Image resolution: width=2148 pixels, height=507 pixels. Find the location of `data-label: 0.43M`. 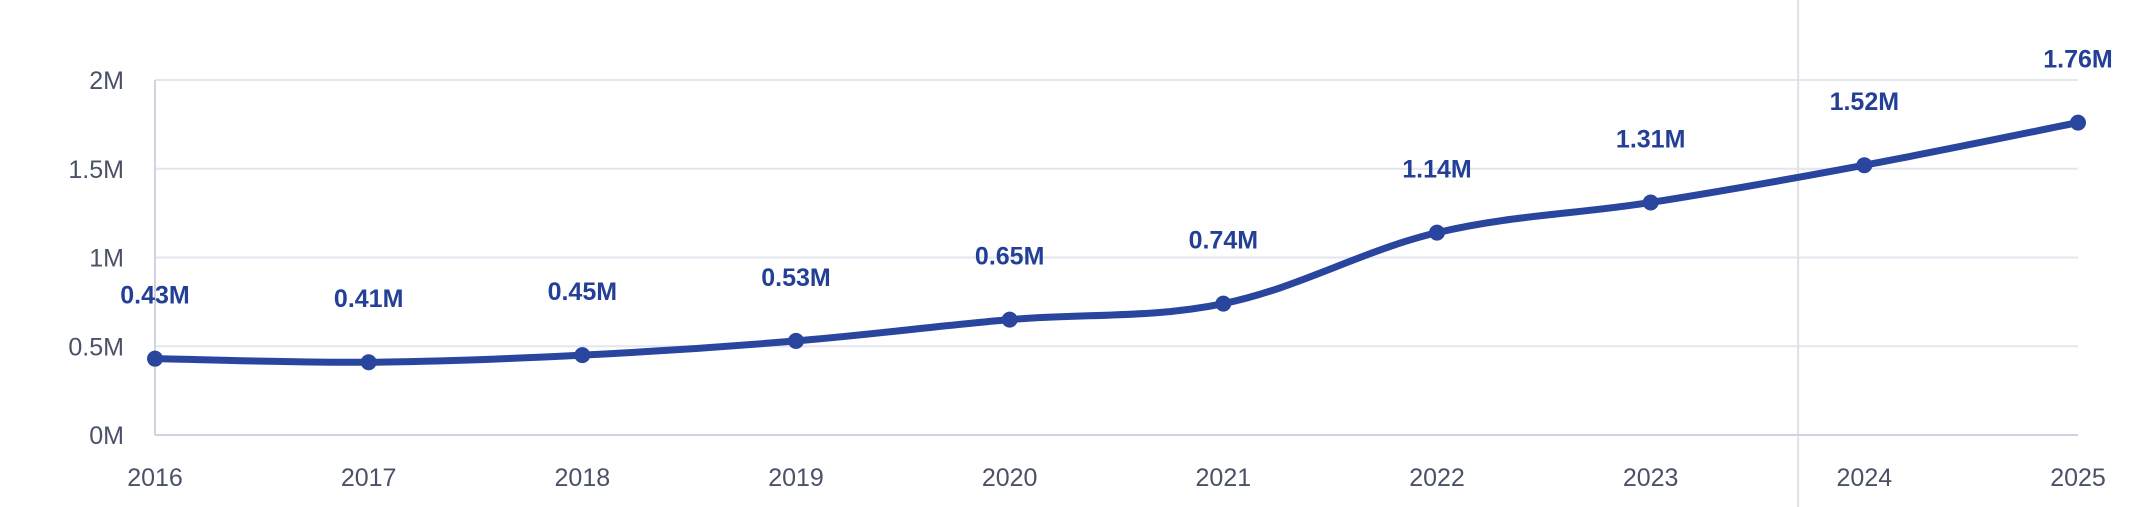

data-label: 0.43M is located at coordinates (154, 296).